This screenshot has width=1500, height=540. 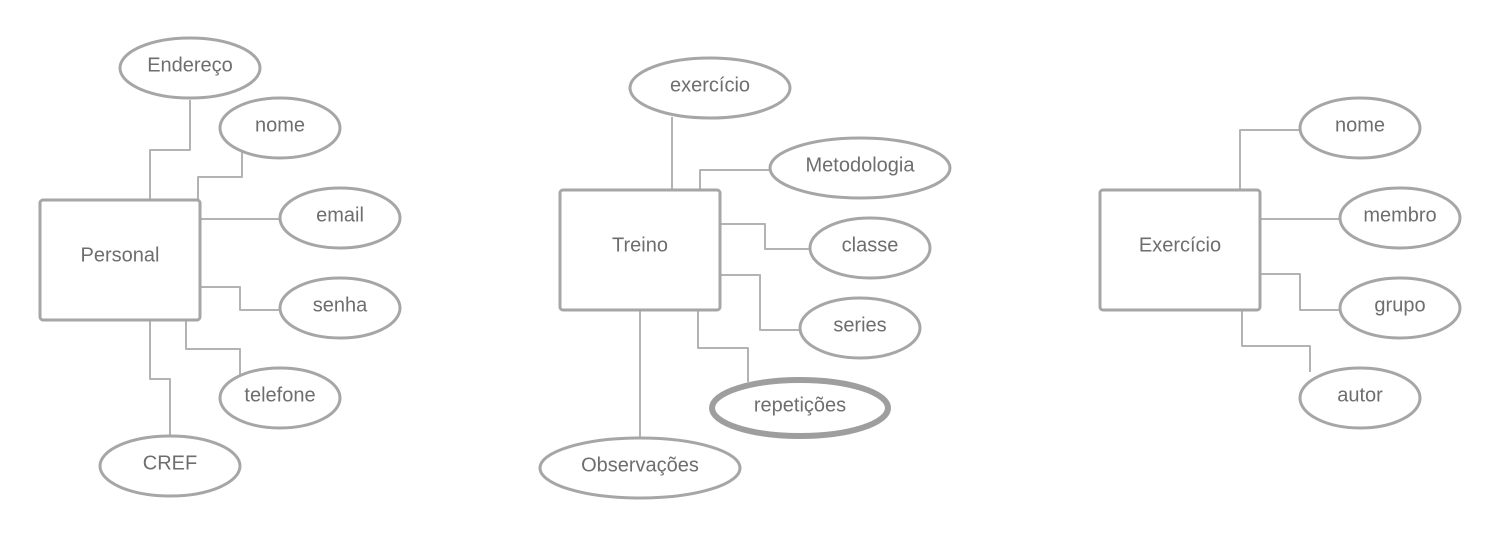 I want to click on attr-exercicio-nome-label: nome, so click(x=1360, y=125).